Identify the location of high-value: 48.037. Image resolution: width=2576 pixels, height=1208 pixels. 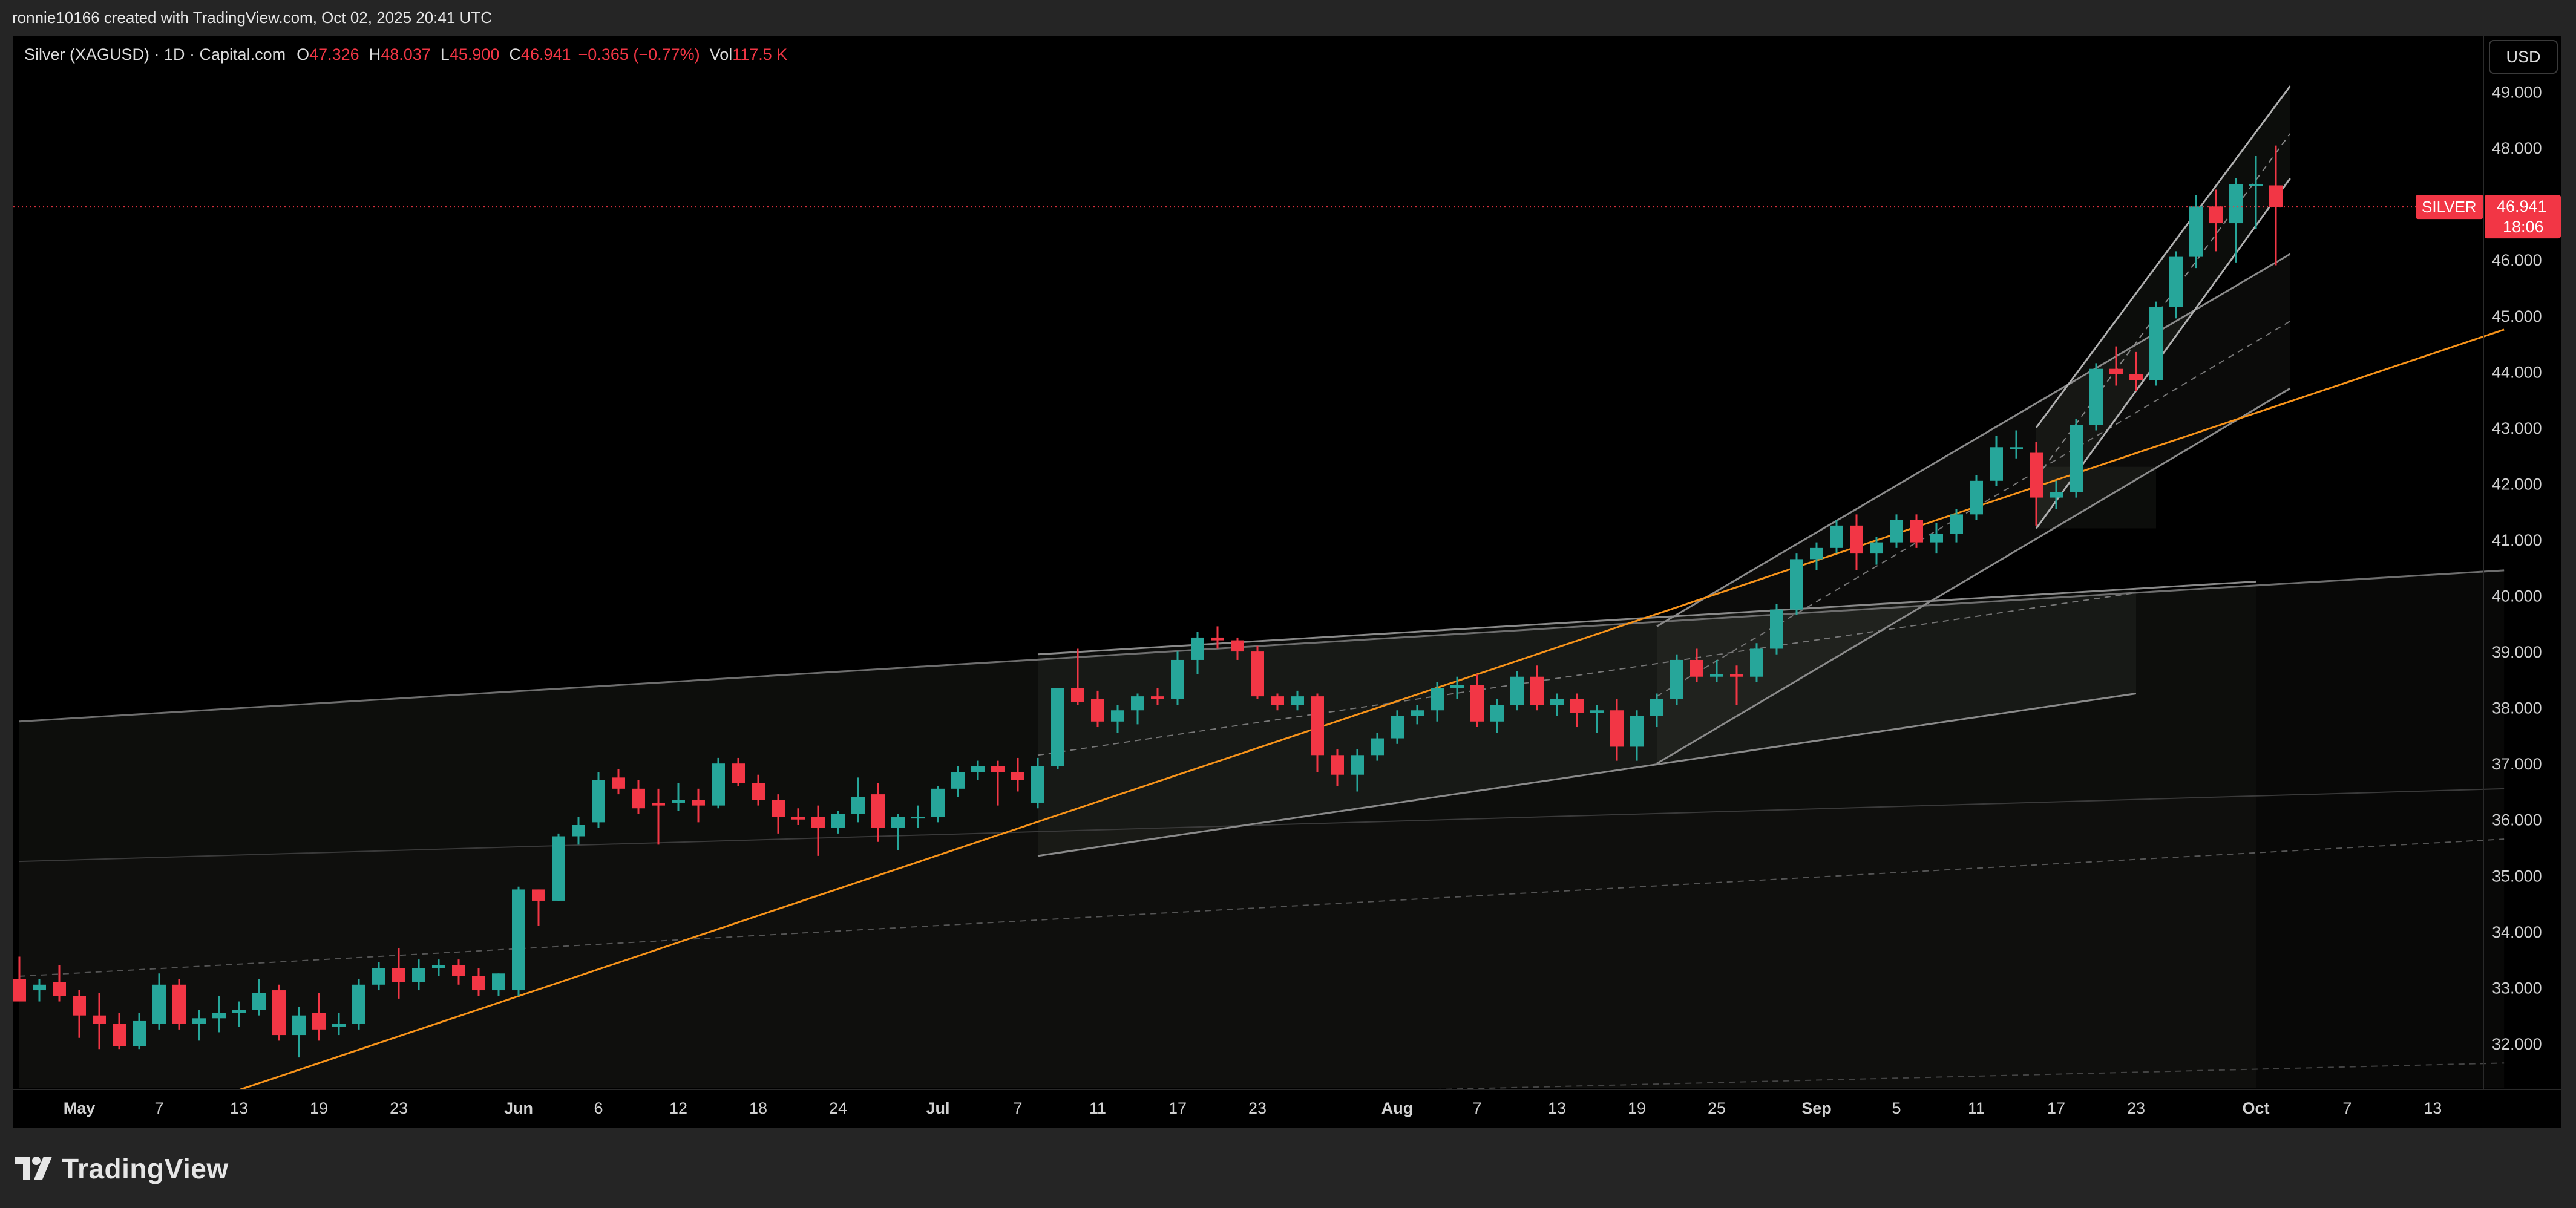
(406, 55).